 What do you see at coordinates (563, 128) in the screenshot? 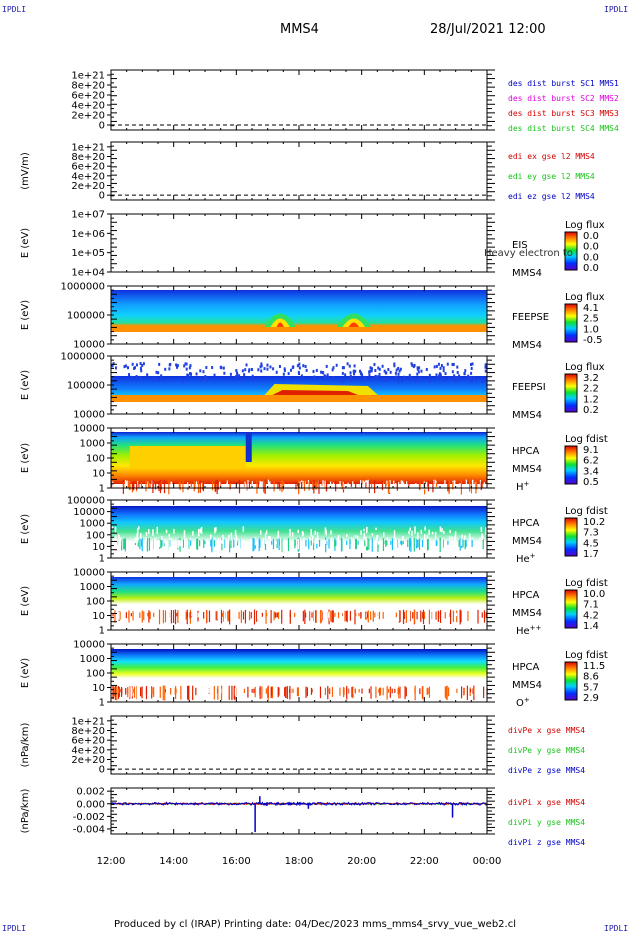
I see `p1-legend-entry: des dist burst SC4 MMS4` at bounding box center [563, 128].